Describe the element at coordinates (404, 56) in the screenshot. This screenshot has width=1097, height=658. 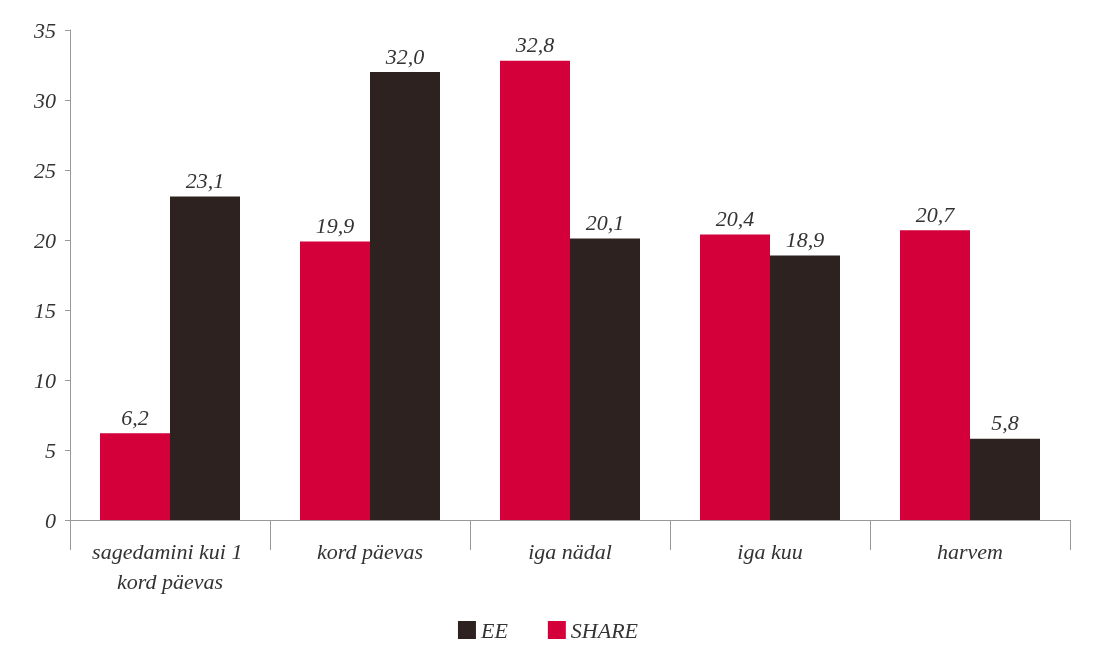
I see `data-label: 32,0` at that location.